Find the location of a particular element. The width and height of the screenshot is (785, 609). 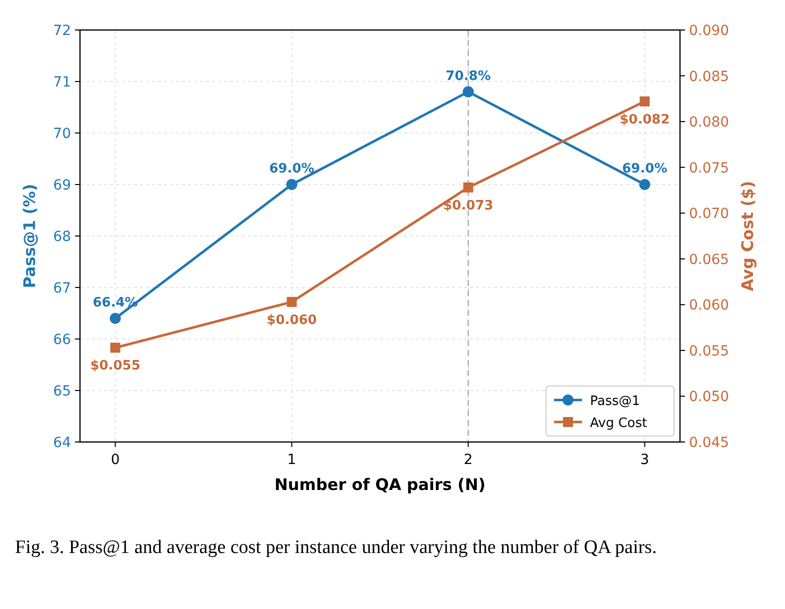

y2-tick-label: 0.065 is located at coordinates (709, 260).